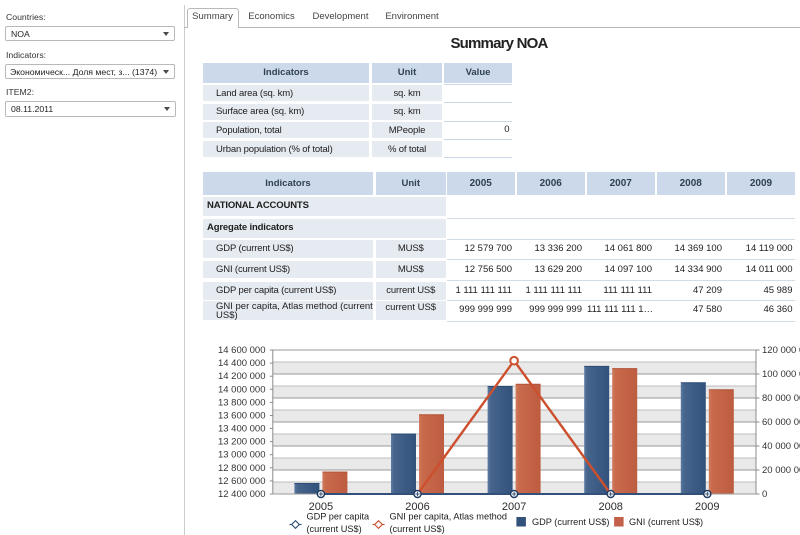  What do you see at coordinates (514, 507) in the screenshot?
I see `svg-text: 2007` at bounding box center [514, 507].